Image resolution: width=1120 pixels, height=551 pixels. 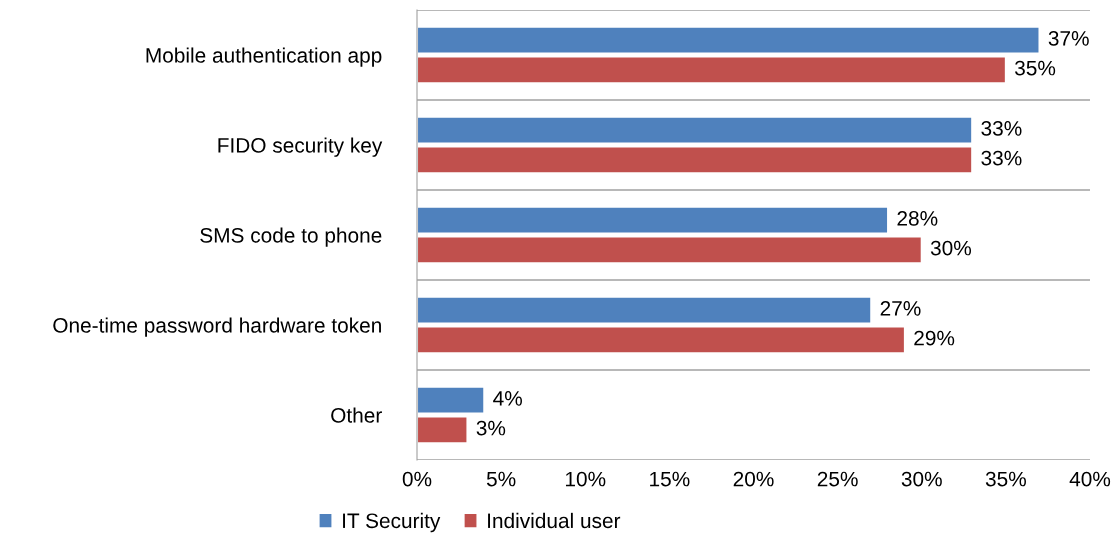 I want to click on data-label: 30%, so click(x=951, y=248).